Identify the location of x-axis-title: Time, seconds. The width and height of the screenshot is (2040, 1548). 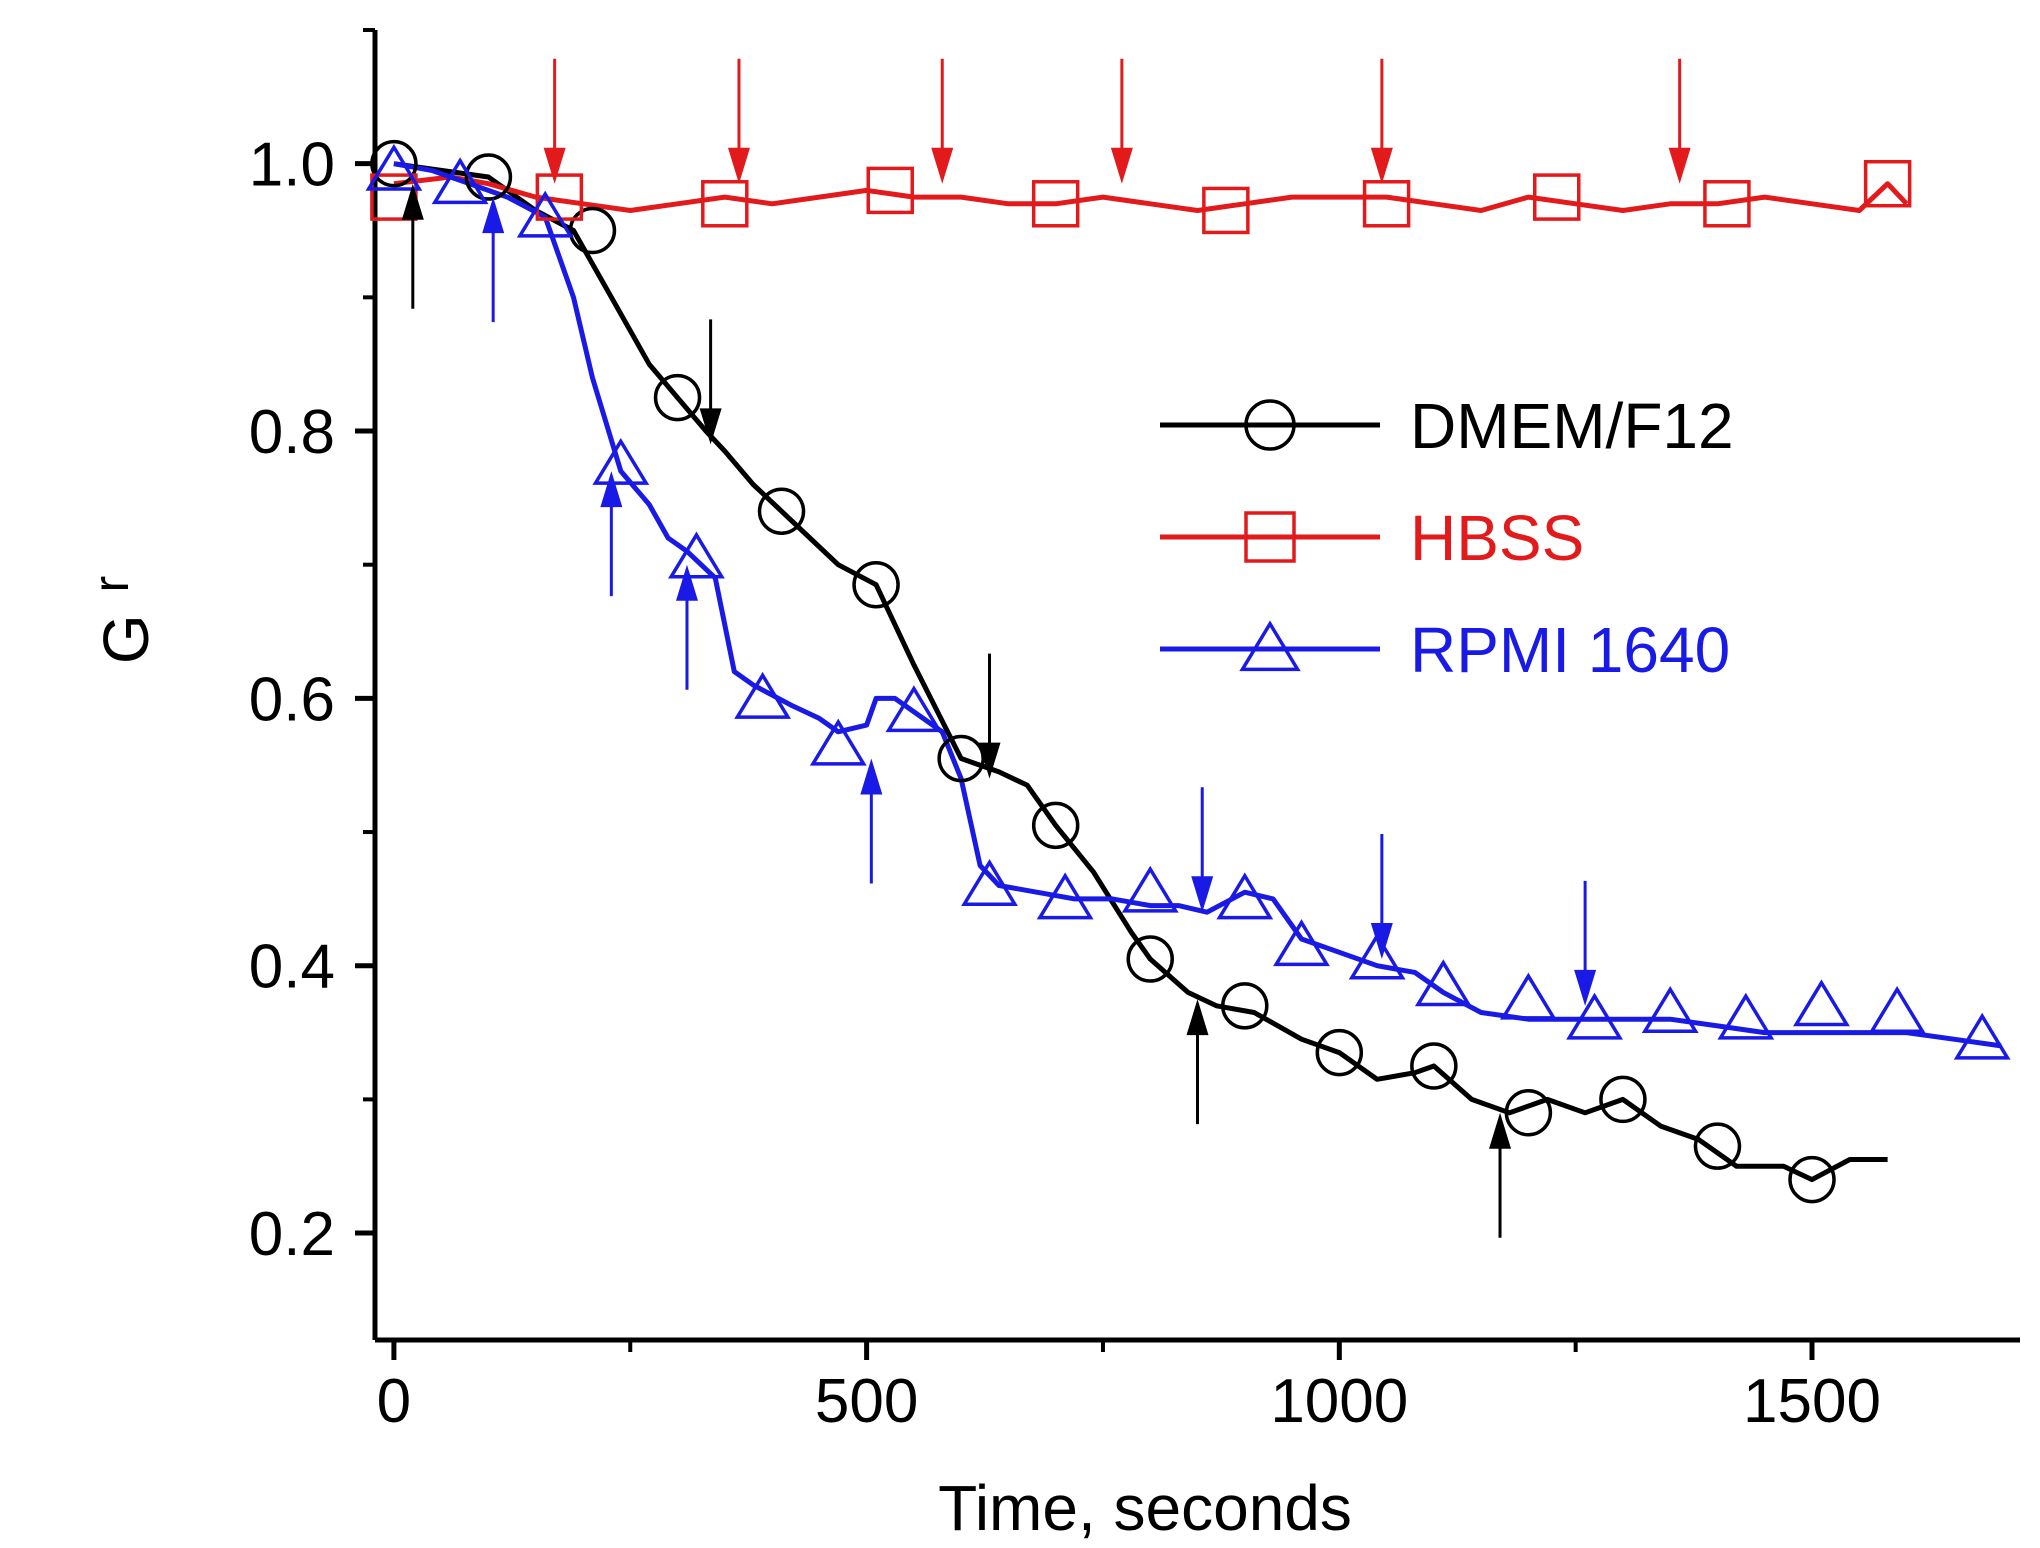
(1145, 1508).